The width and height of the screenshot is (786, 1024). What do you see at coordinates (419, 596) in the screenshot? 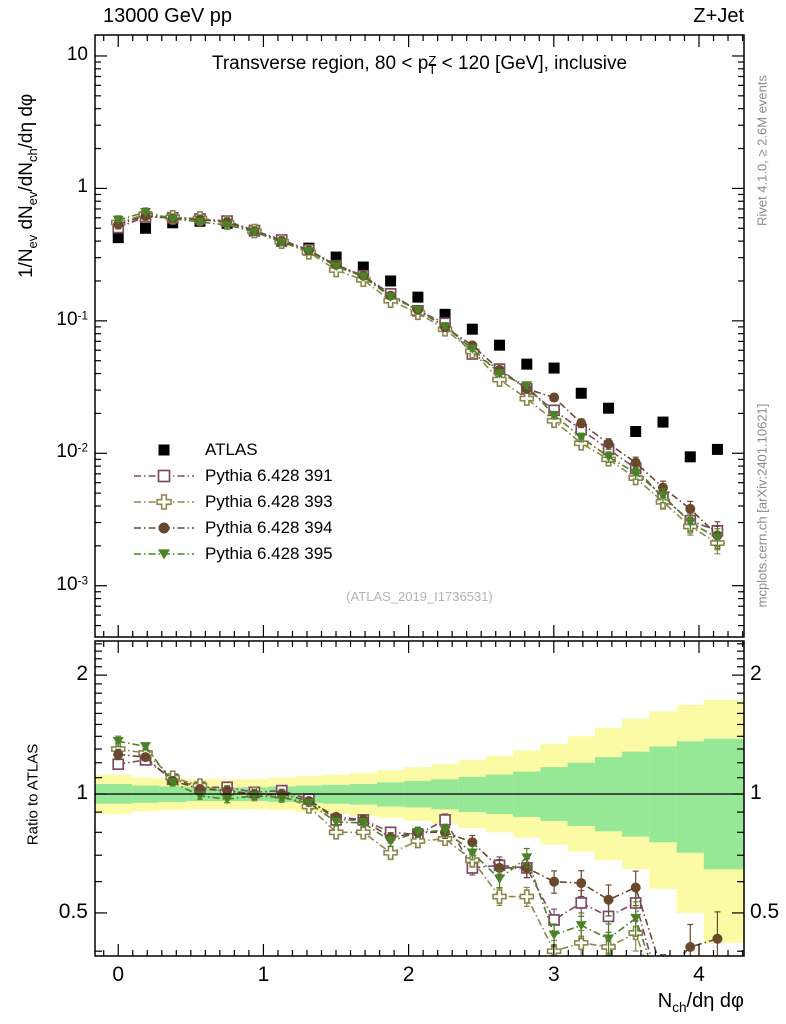
I see `watermark-analysis-id: (ATLAS_2019_I1736531)` at bounding box center [419, 596].